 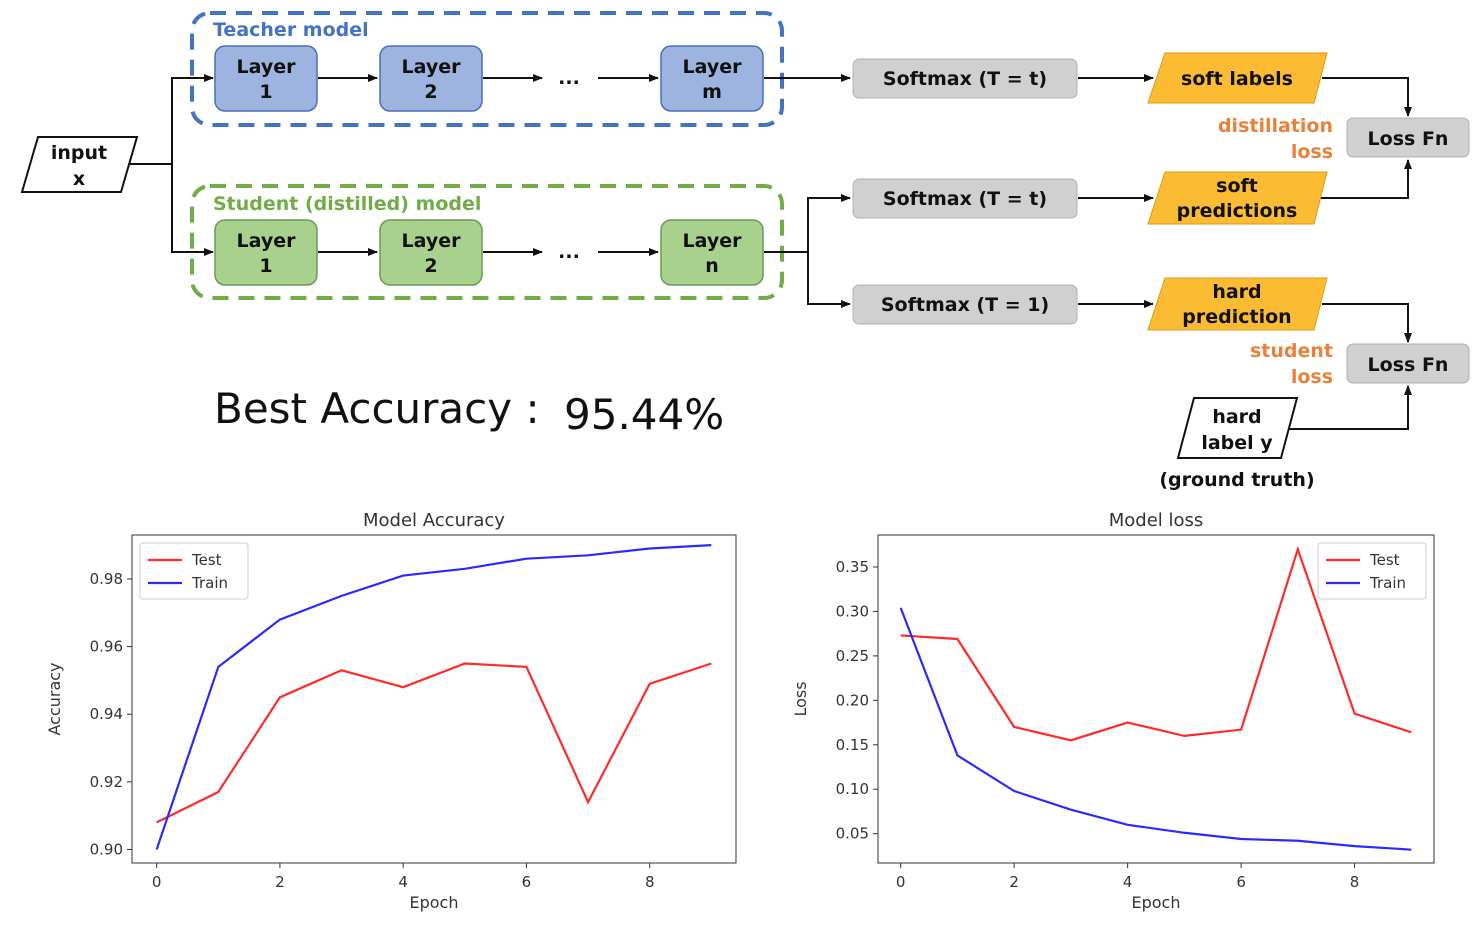 What do you see at coordinates (852, 567) in the screenshot?
I see `y-tick-label: 0.35` at bounding box center [852, 567].